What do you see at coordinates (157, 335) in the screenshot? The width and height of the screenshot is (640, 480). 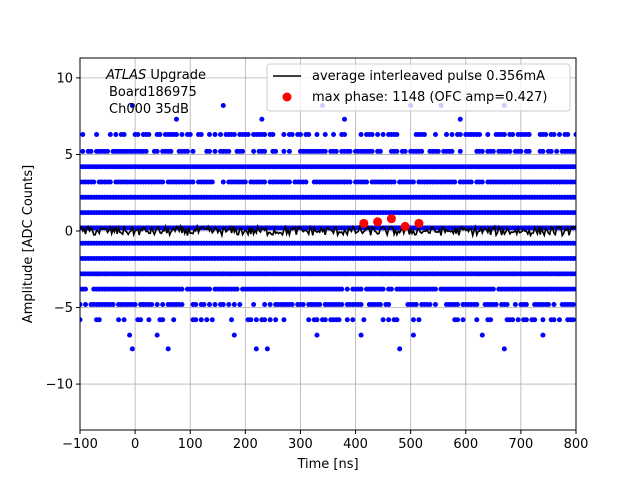 I see `sample-point-2017` at bounding box center [157, 335].